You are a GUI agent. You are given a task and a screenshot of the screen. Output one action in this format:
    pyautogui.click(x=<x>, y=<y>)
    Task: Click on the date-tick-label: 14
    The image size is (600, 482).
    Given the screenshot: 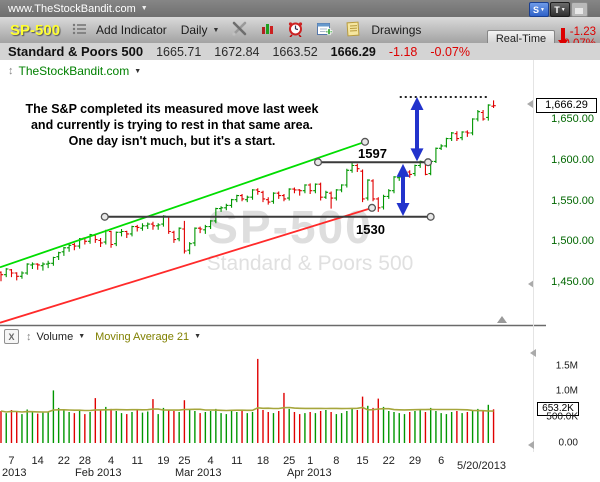 What is the action you would take?
    pyautogui.click(x=37, y=461)
    